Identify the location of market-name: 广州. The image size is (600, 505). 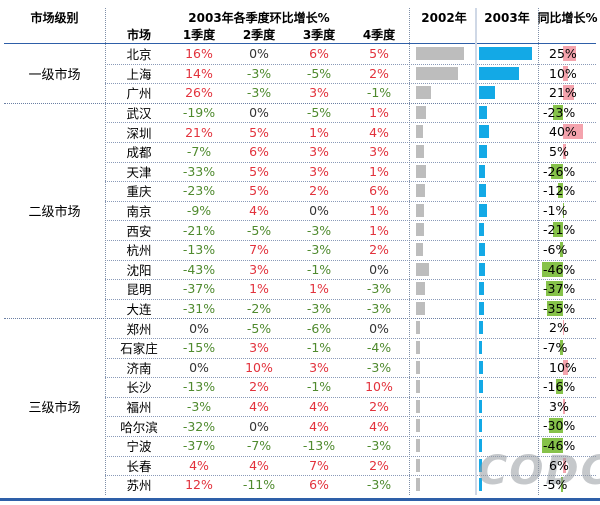
(139, 94).